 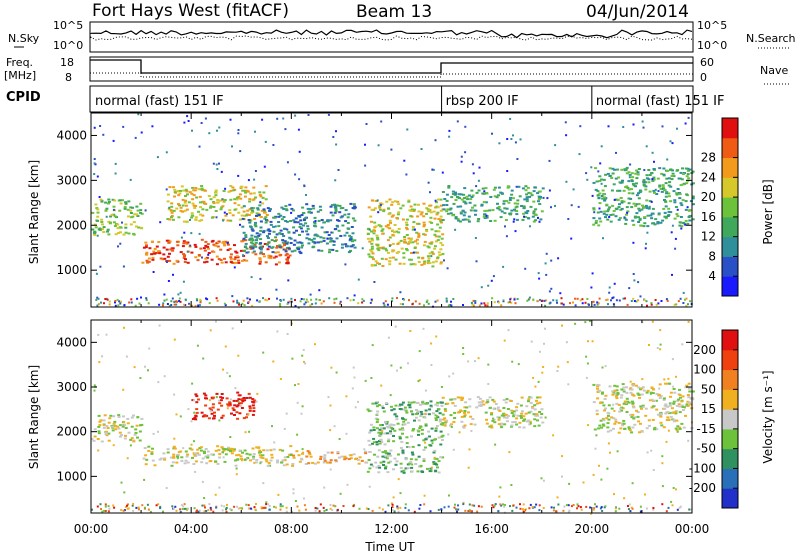 What do you see at coordinates (24, 38) in the screenshot?
I see `nsky-label: N.Sky` at bounding box center [24, 38].